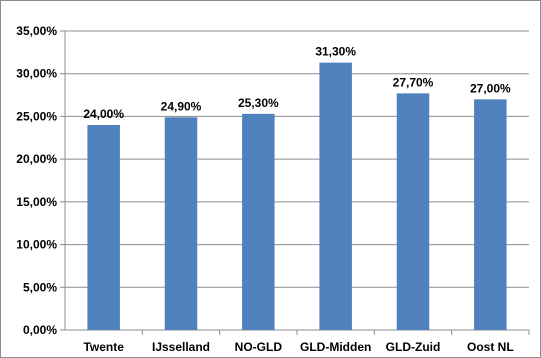  I want to click on y-tick-label: 25,00%, so click(36, 116).